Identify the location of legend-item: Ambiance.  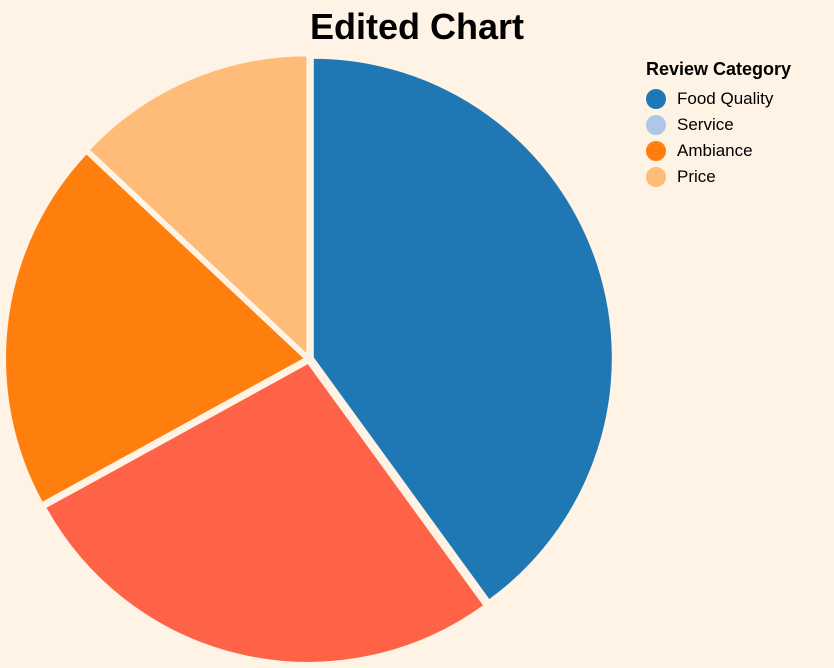
(718, 151).